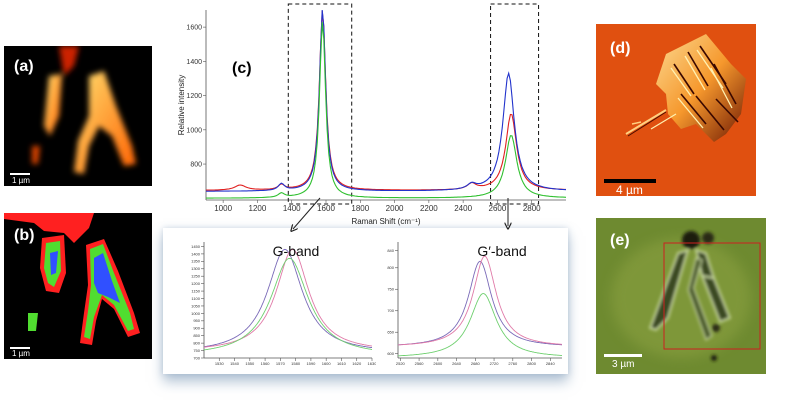  What do you see at coordinates (195, 290) in the screenshot?
I see `y-tick-label: 1150` at bounding box center [195, 290].